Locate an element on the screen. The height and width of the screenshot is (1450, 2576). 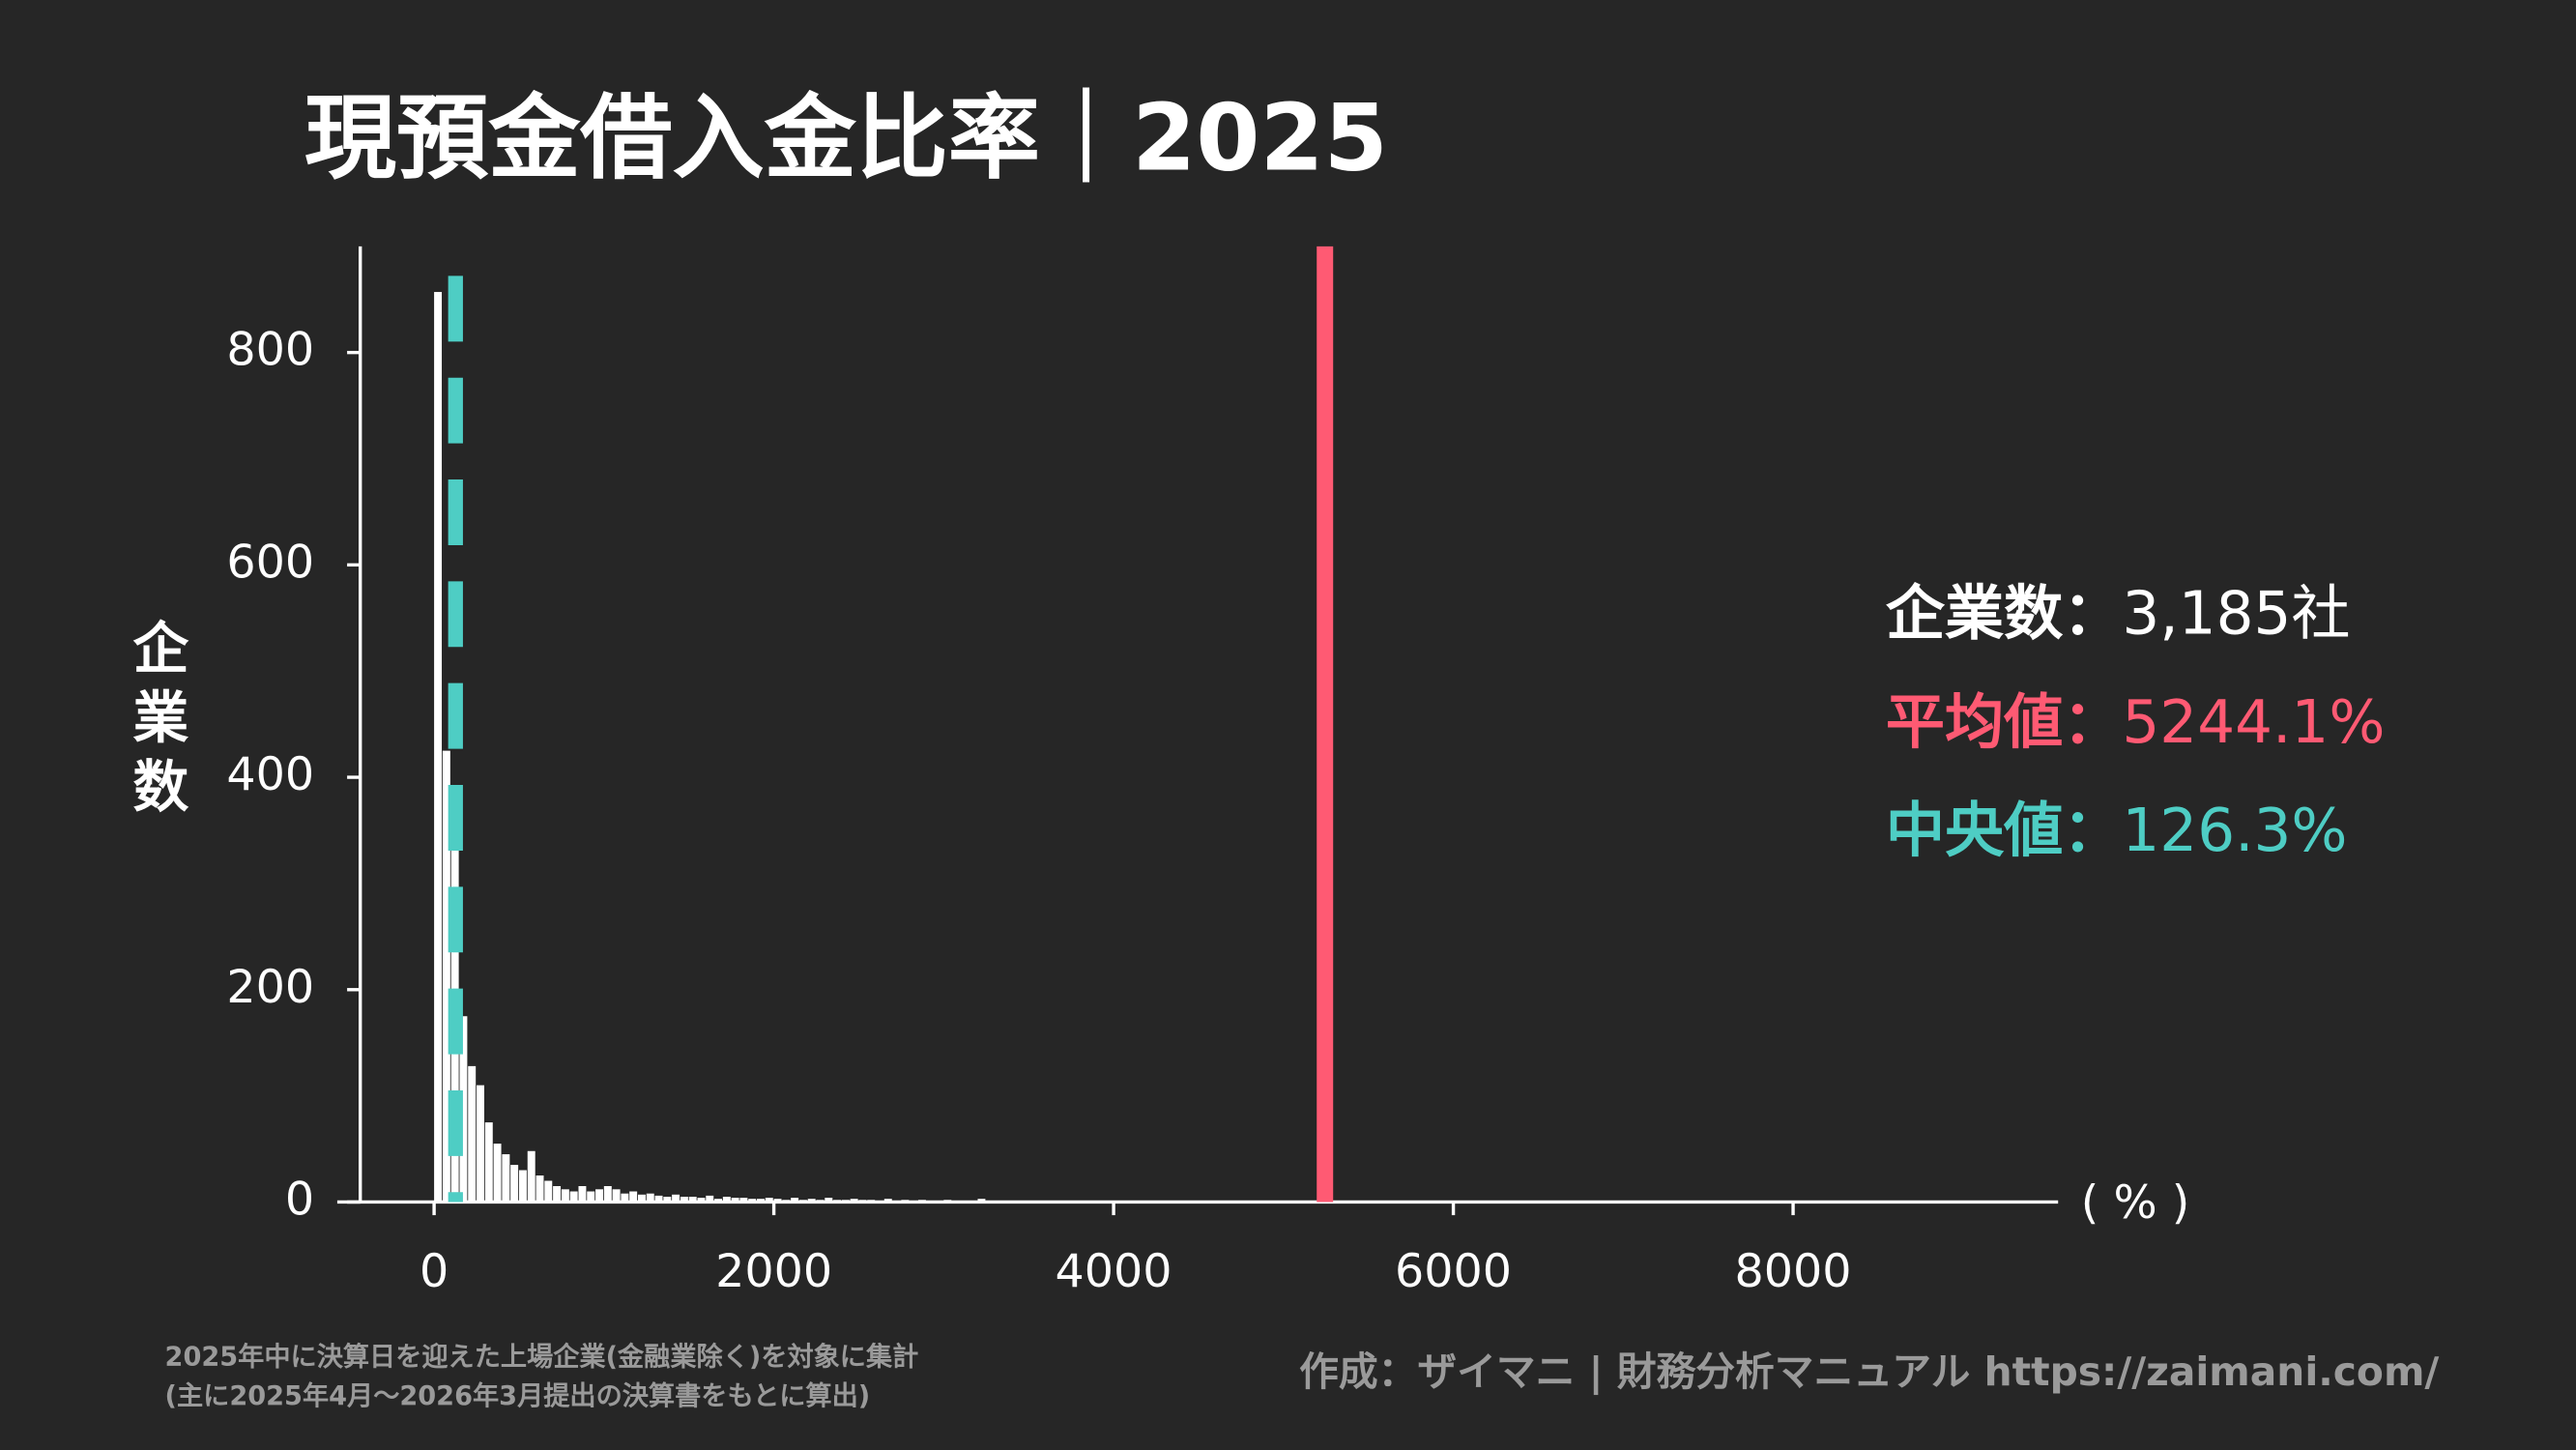
x-tick-label: 4000 is located at coordinates (1114, 1271).